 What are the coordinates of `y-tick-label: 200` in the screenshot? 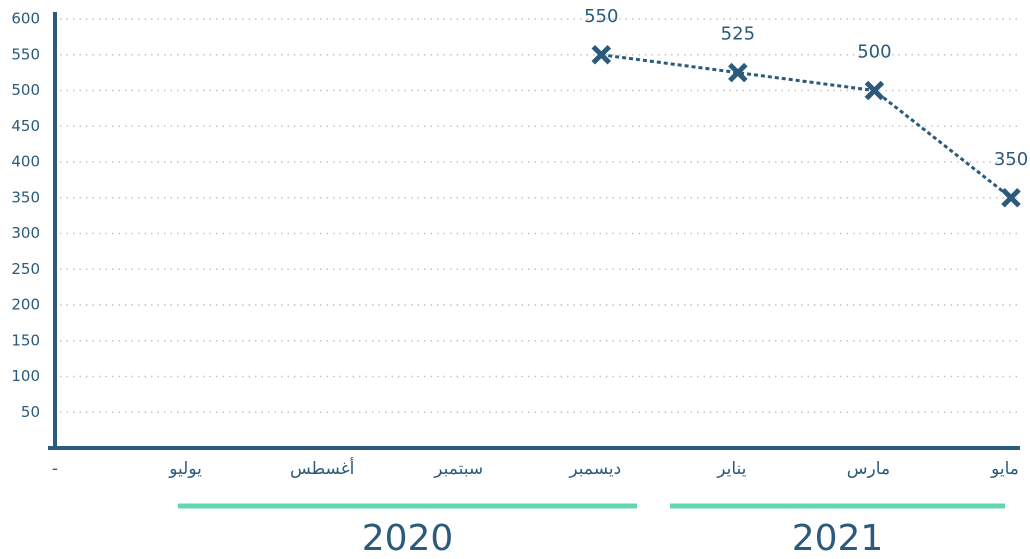 It's located at (25, 305).